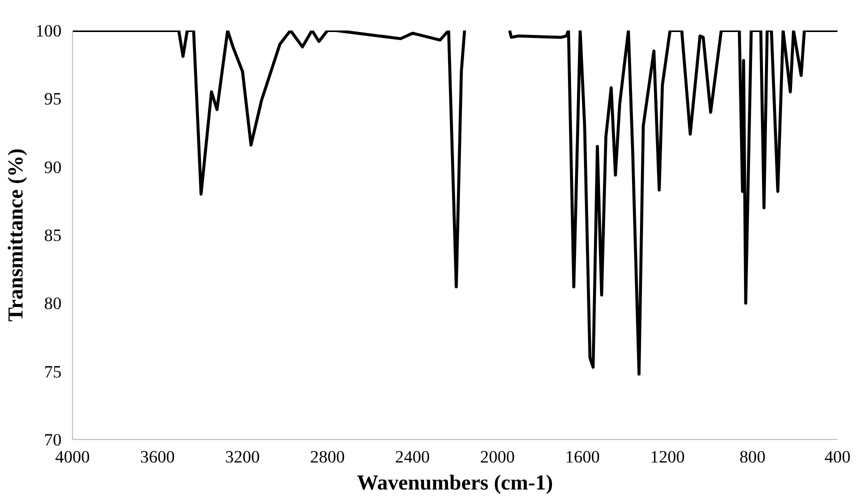 The width and height of the screenshot is (862, 497). Describe the element at coordinates (497, 457) in the screenshot. I see `x-tick-label: 2000` at that location.